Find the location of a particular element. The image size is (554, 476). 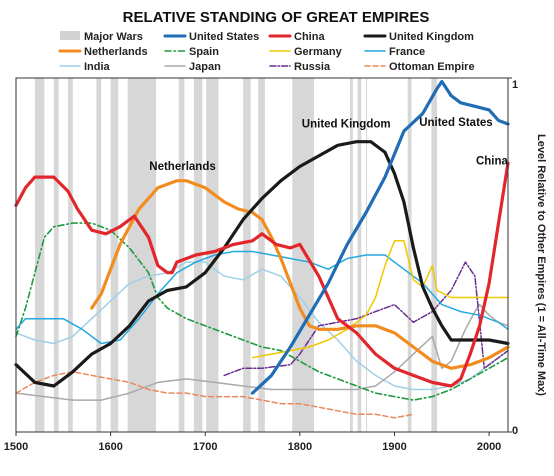

legend-label: Germany is located at coordinates (318, 52).